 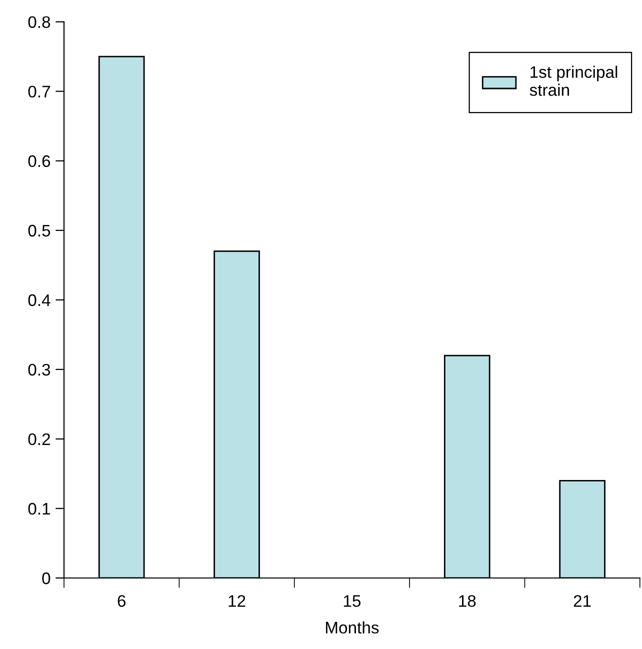 What do you see at coordinates (39, 439) in the screenshot?
I see `y-tick-label: 0.2` at bounding box center [39, 439].